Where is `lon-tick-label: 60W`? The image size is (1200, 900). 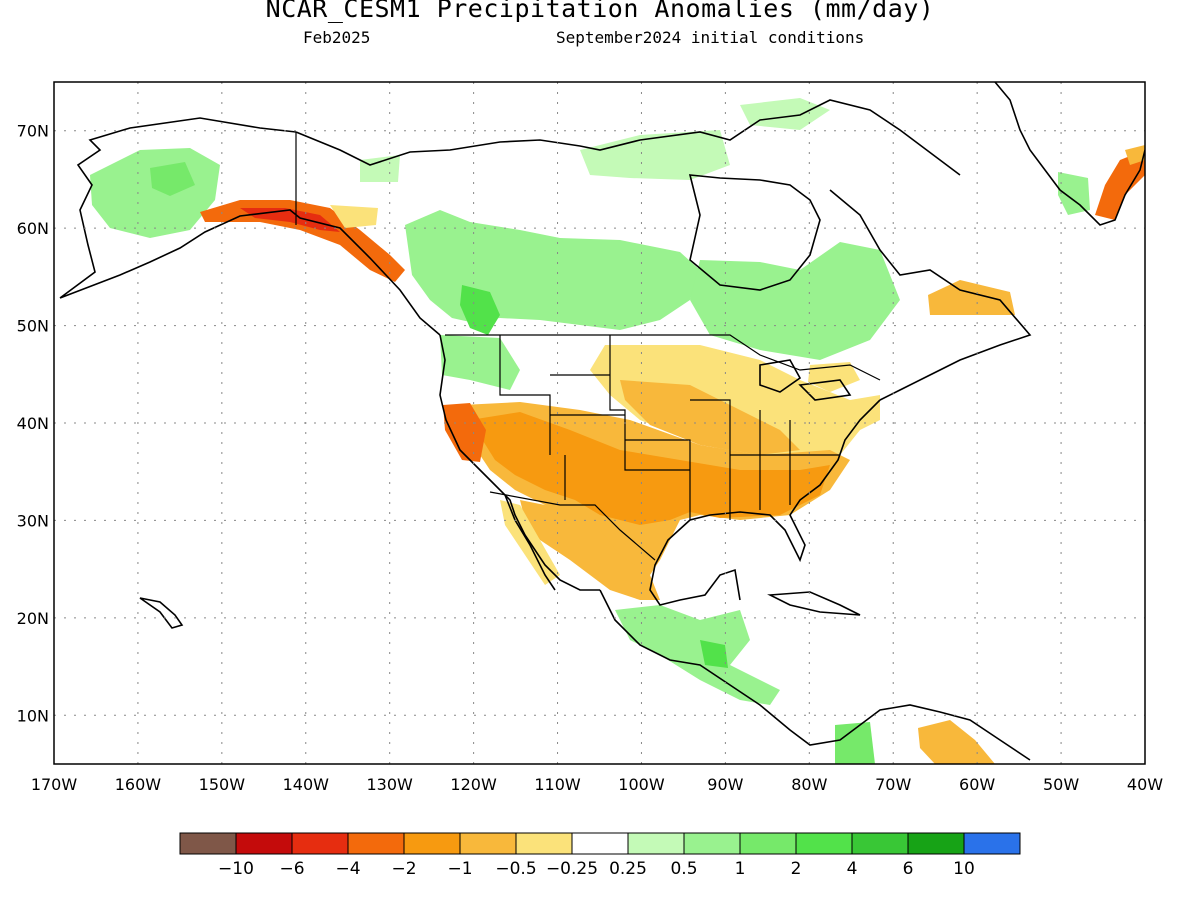
lon-tick-label: 60W is located at coordinates (977, 784).